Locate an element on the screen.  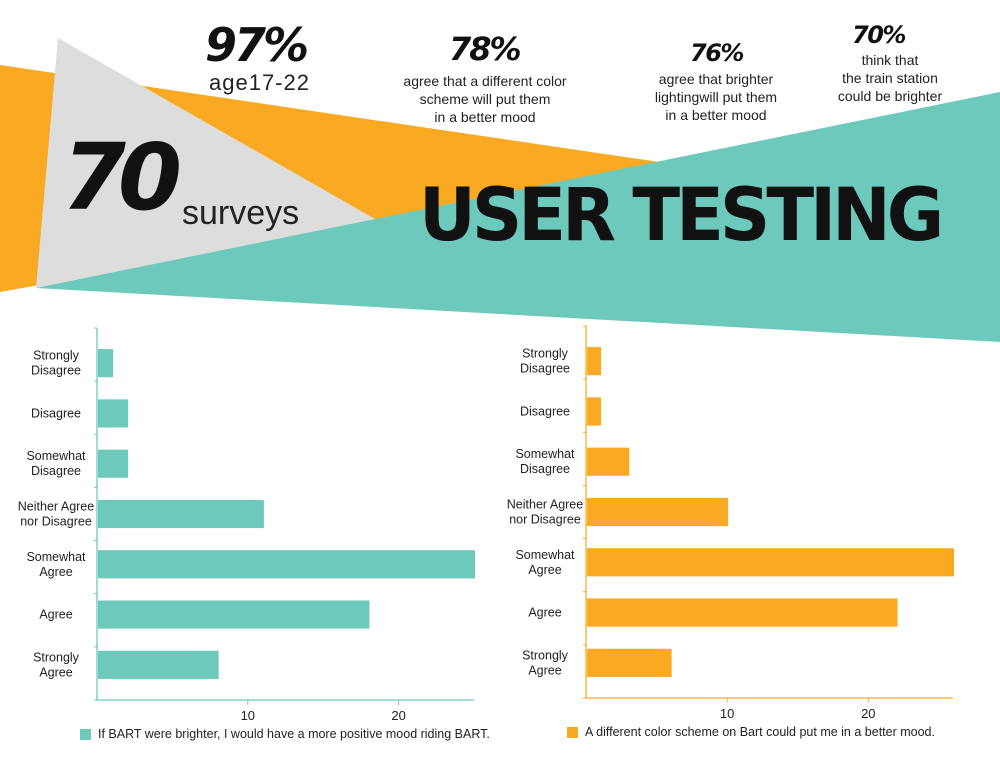
surveys-count: 70 is located at coordinates (122, 177).